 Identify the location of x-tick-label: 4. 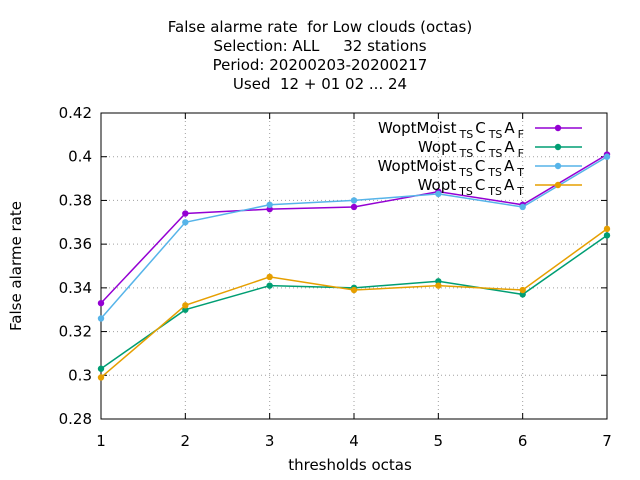
(354, 441).